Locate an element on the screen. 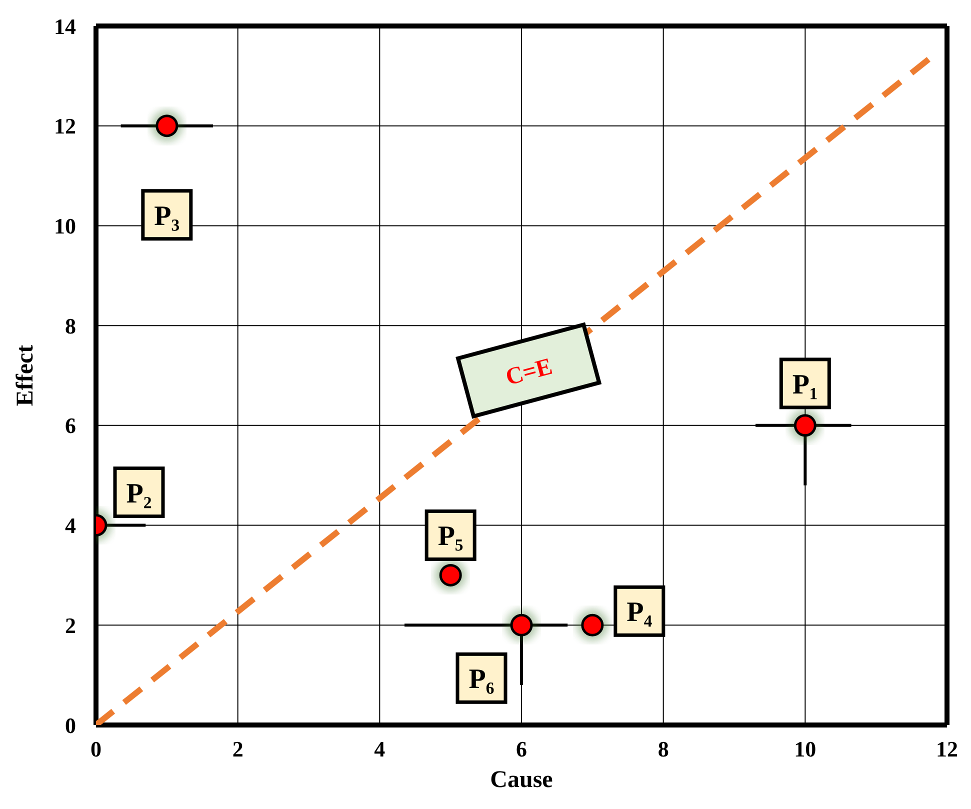 The width and height of the screenshot is (971, 809). annotation: C=E is located at coordinates (529, 373).